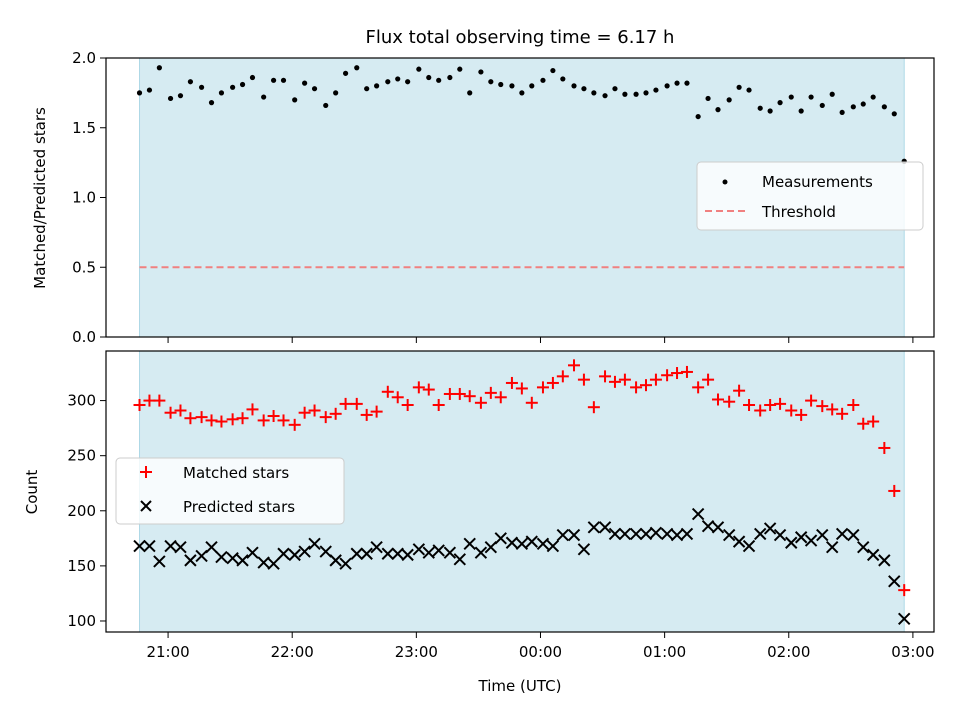  What do you see at coordinates (236, 473) in the screenshot?
I see `legend-matched-label: Matched stars` at bounding box center [236, 473].